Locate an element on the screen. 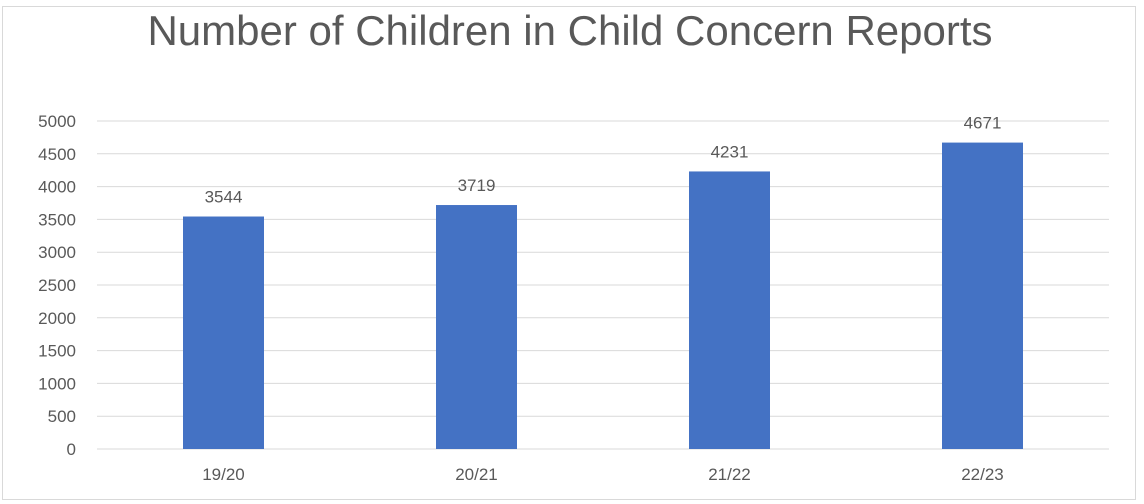 This screenshot has width=1144, height=504. y-axis-ticks: 0 500 1000 1500 2000 2500 3000 3500 4000 4500 5000 is located at coordinates (57, 285).